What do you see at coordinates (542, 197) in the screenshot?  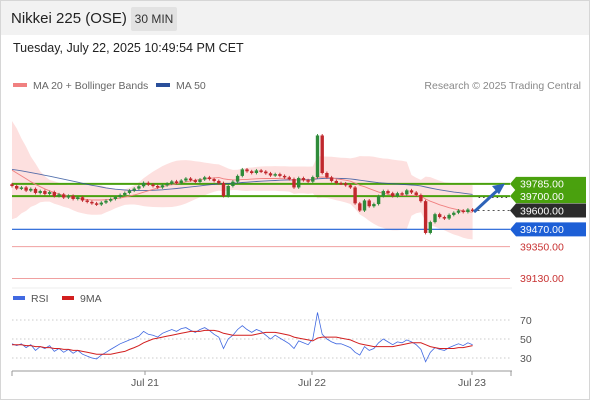 I see `price-tag-39700.00: 39700.00` at bounding box center [542, 197].